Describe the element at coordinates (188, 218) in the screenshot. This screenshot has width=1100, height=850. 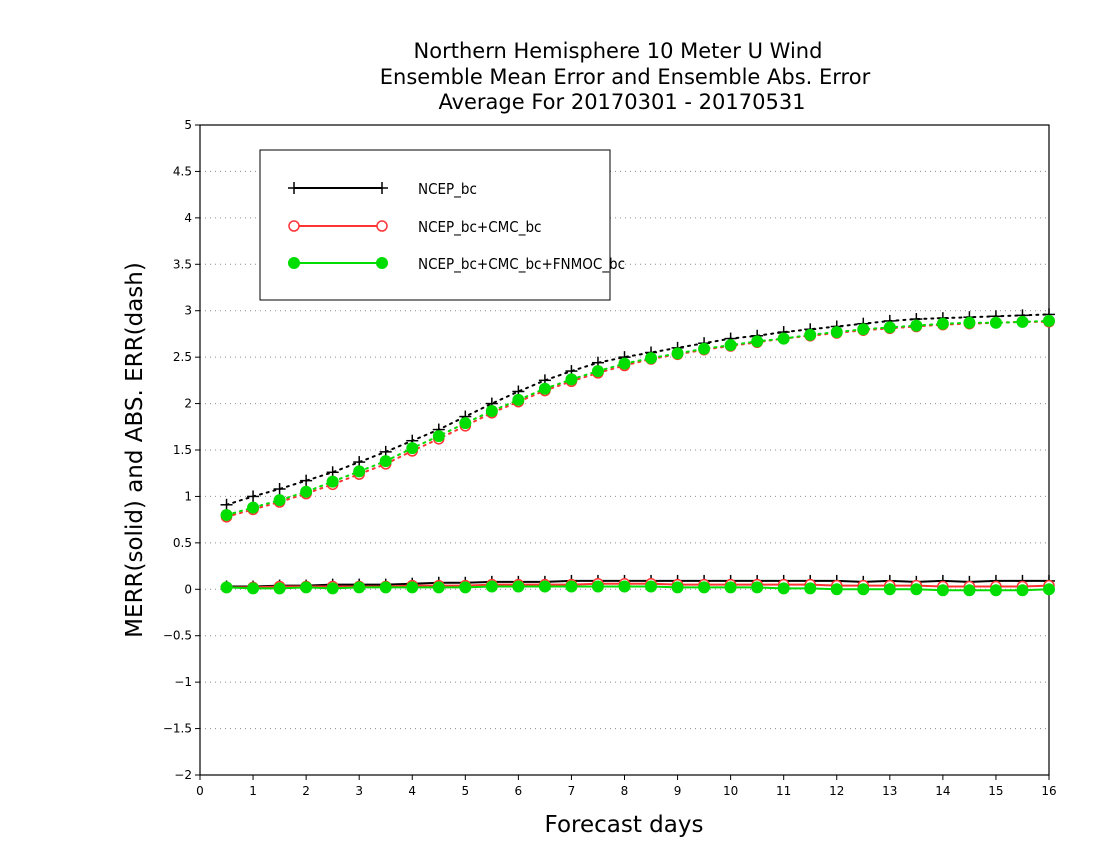
I see `y-tick-label: 4` at that location.